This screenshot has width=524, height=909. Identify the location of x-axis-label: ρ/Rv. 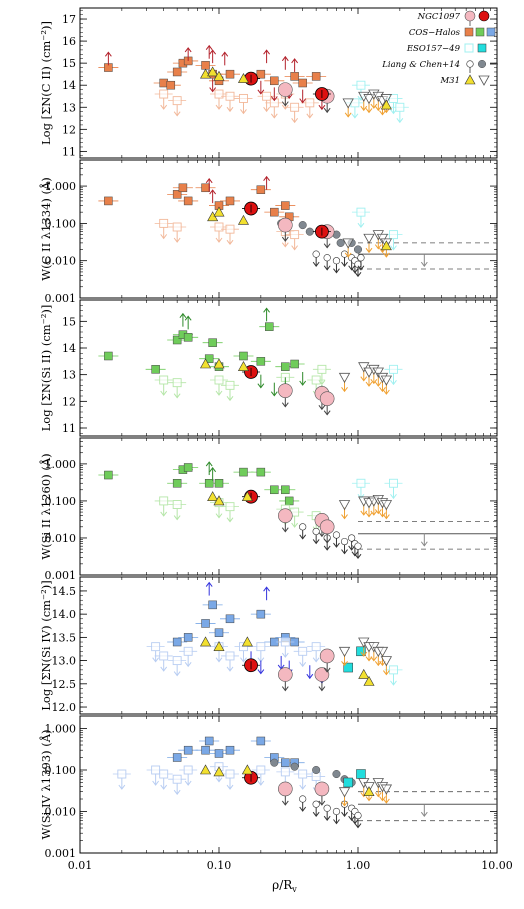
(284, 886).